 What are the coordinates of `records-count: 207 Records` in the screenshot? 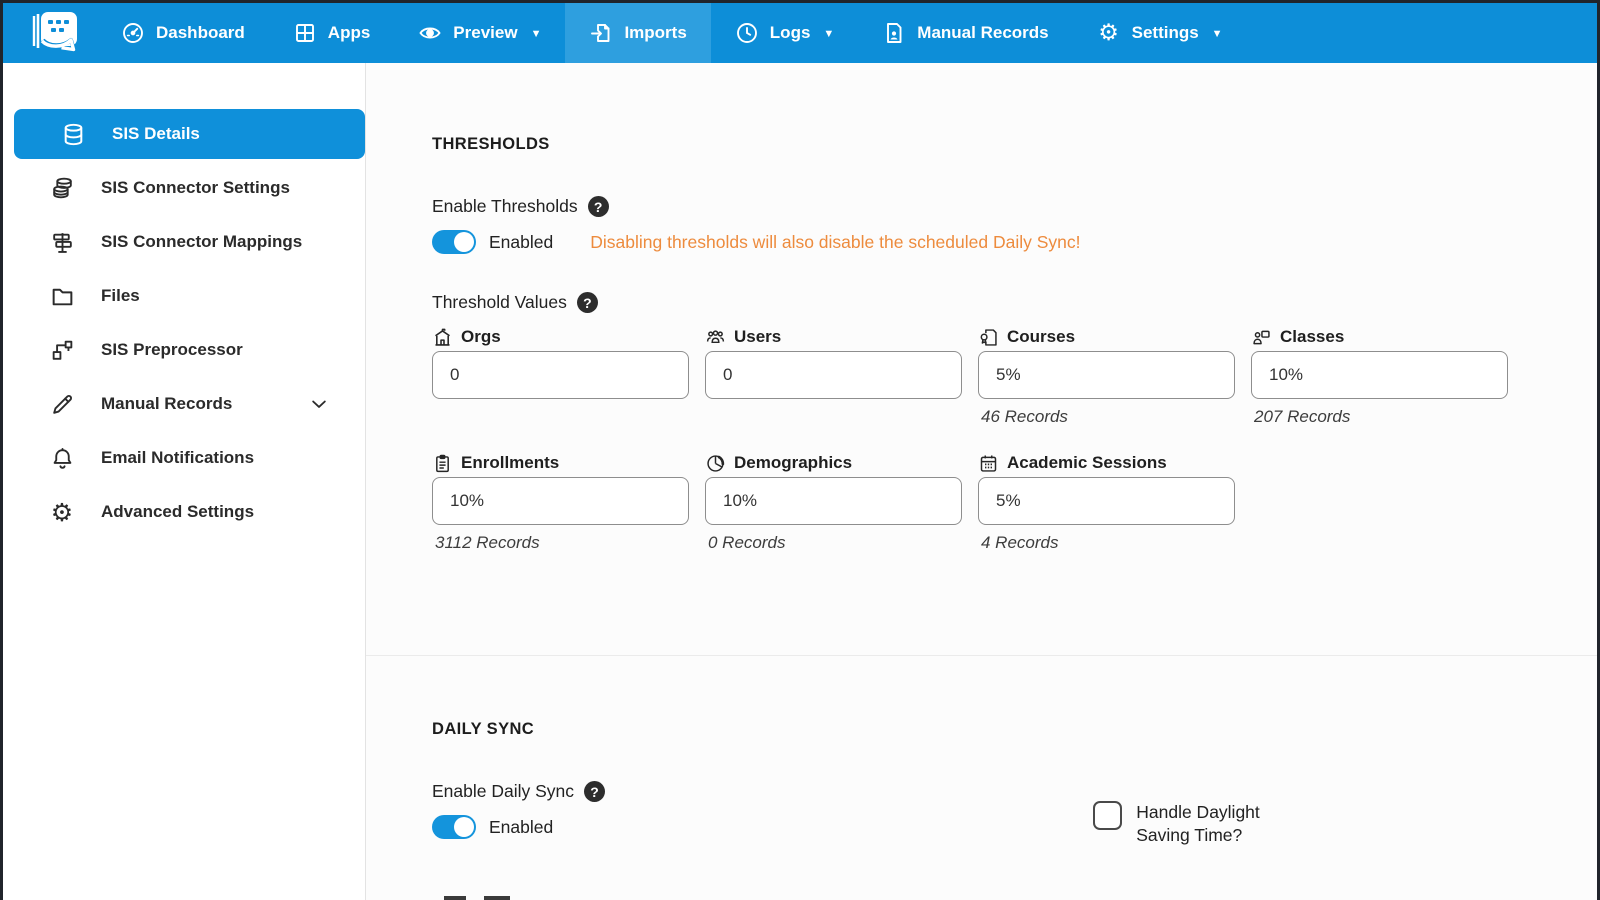 It's located at (1302, 416).